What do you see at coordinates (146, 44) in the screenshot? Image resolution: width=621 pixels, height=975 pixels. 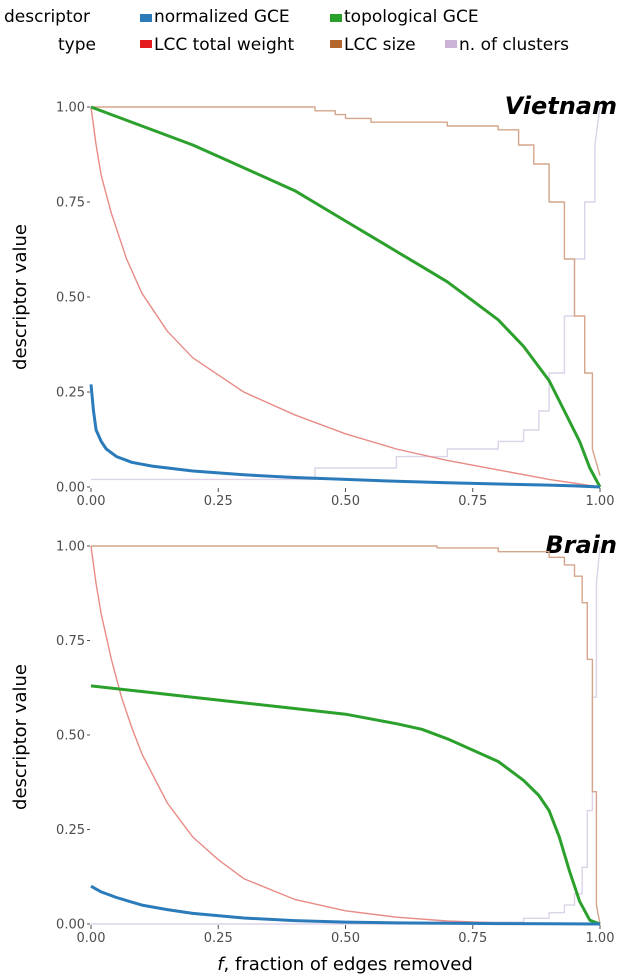 I see `legend-swatch-lcc-total-weight` at bounding box center [146, 44].